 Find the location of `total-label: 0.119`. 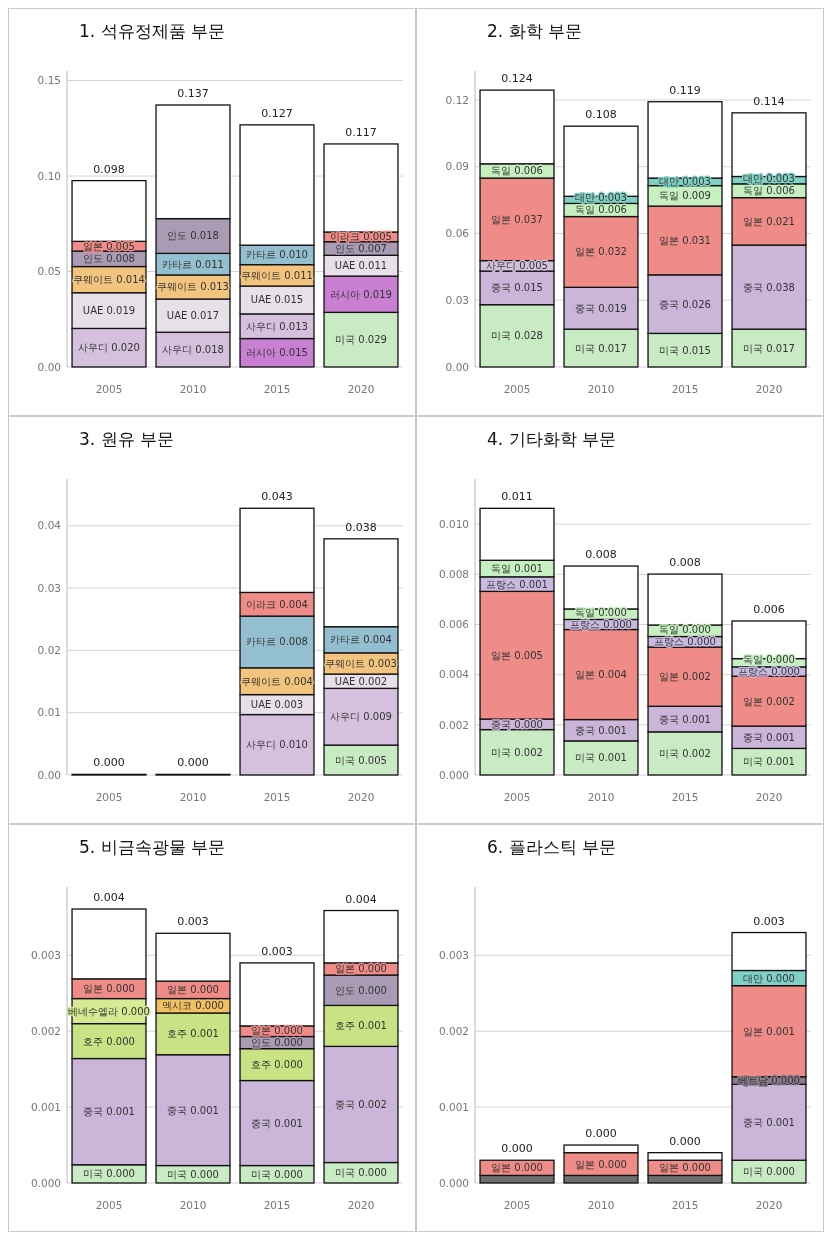

total-label: 0.119 is located at coordinates (685, 90).